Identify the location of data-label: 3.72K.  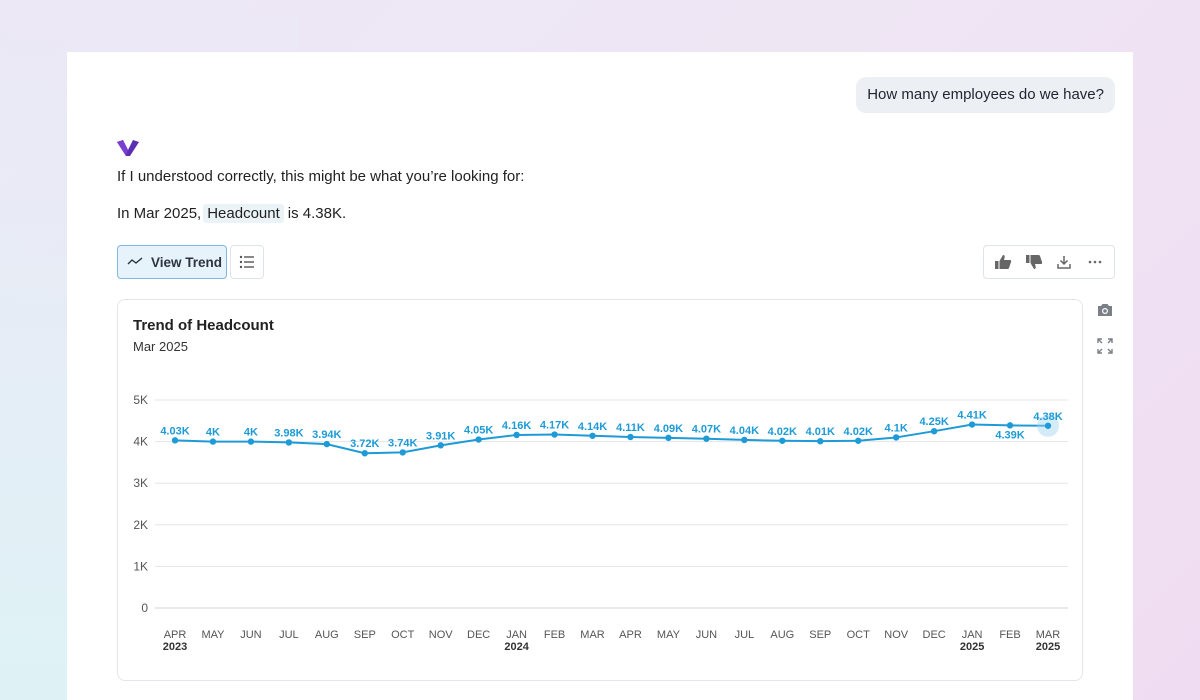
(364, 444).